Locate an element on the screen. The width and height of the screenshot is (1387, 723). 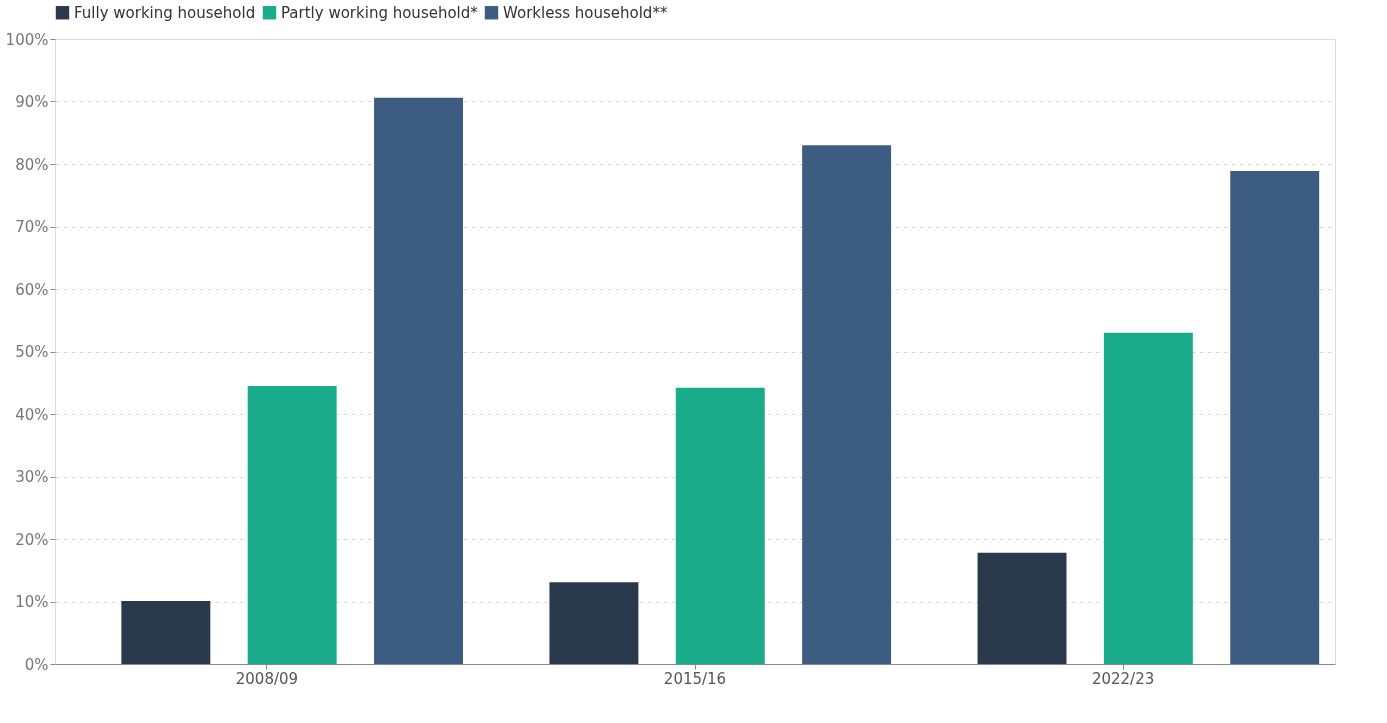
y-tick-label: 40% is located at coordinates (32, 414).